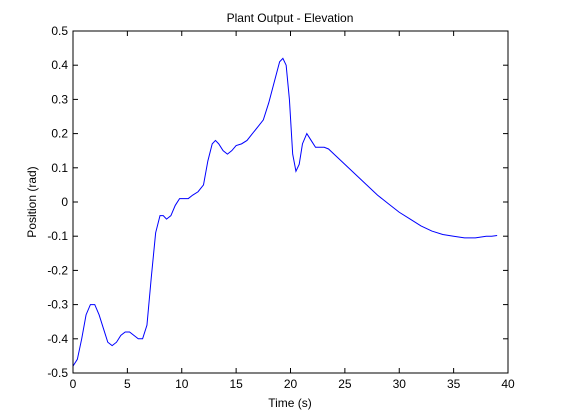 Image resolution: width=561 pixels, height=420 pixels. I want to click on y-tick-label: 0.2, so click(59, 134).